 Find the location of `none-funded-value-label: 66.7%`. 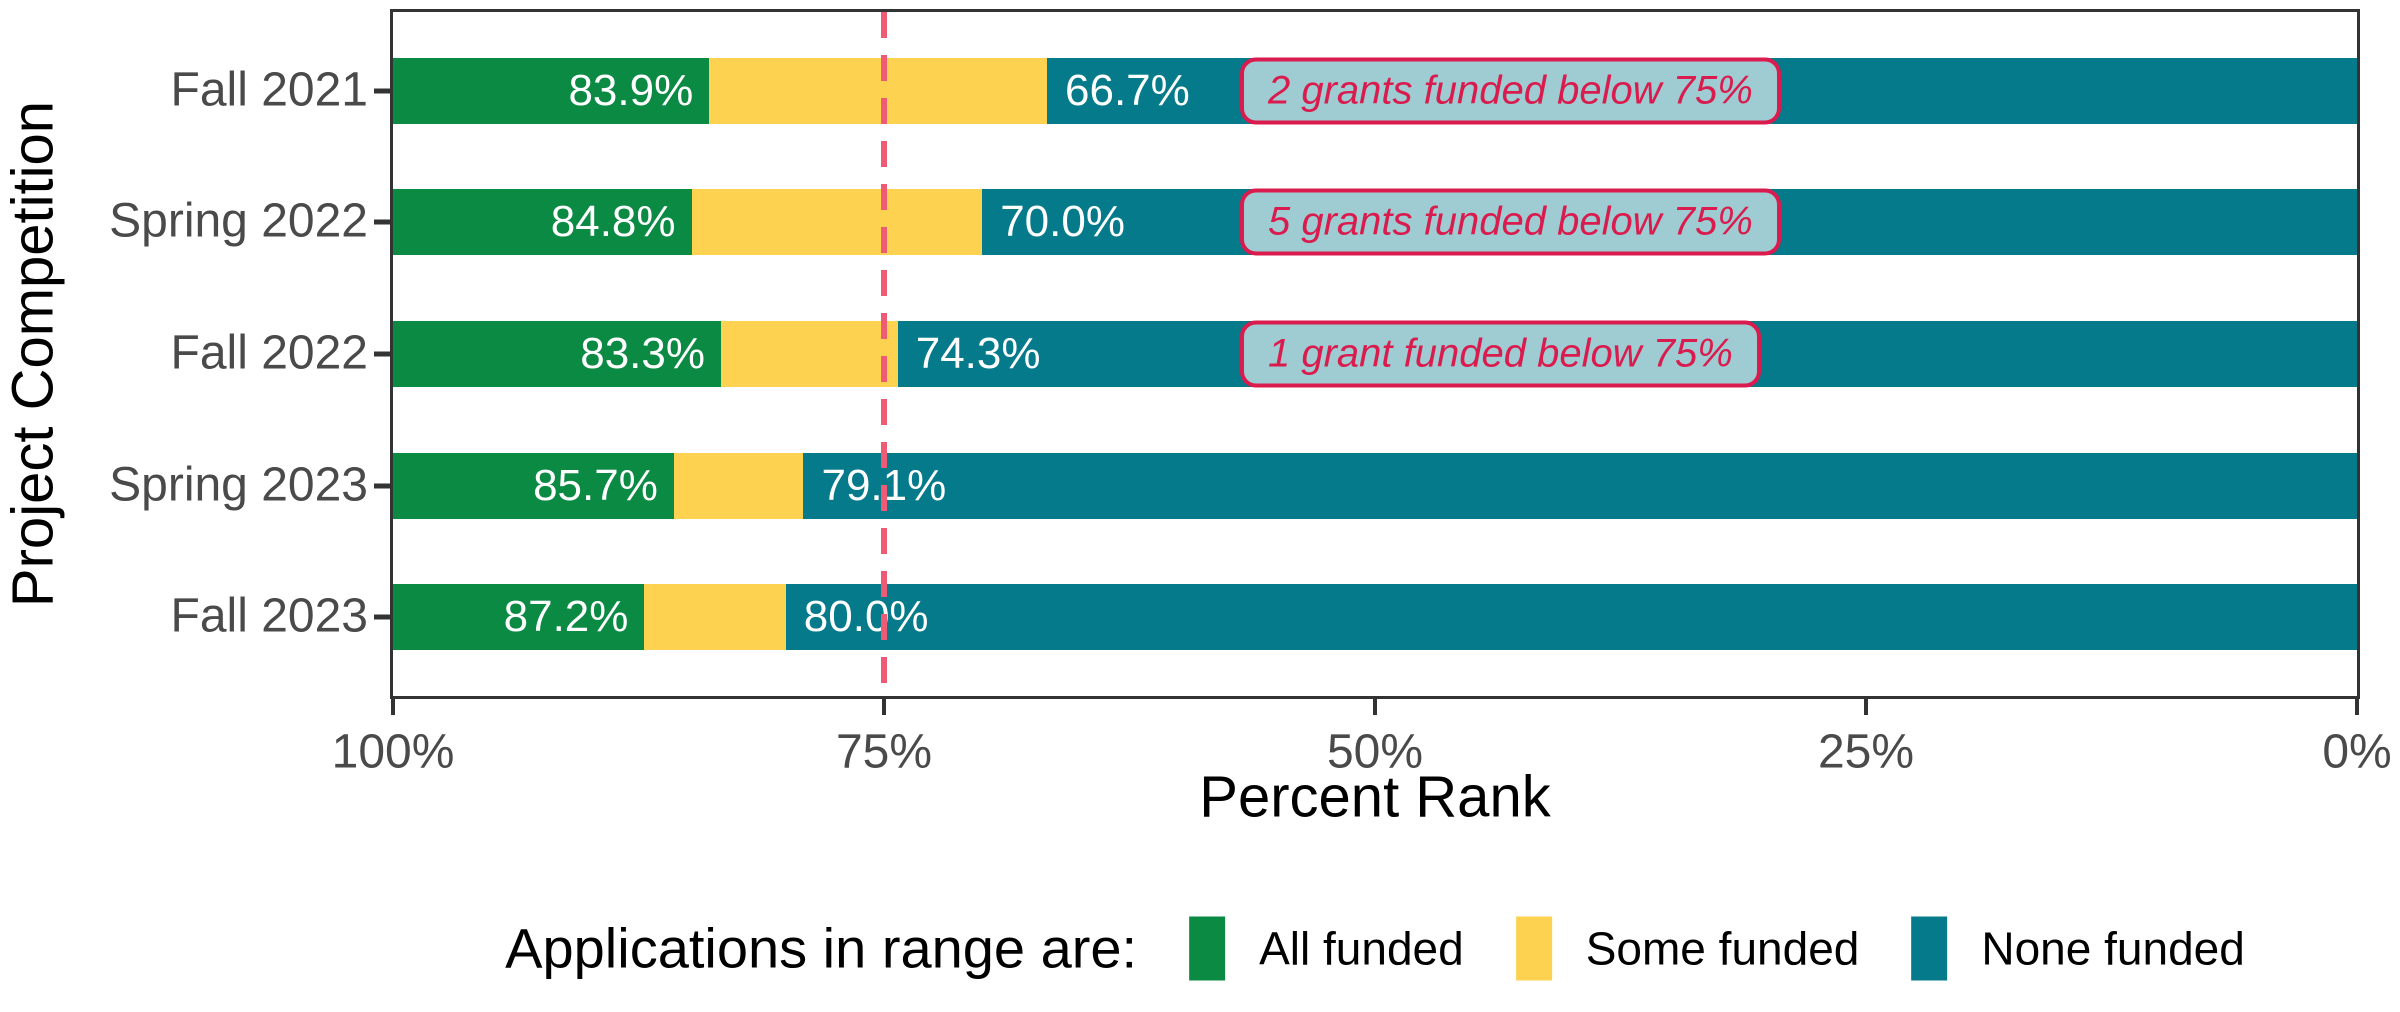

none-funded-value-label: 66.7% is located at coordinates (1127, 90).